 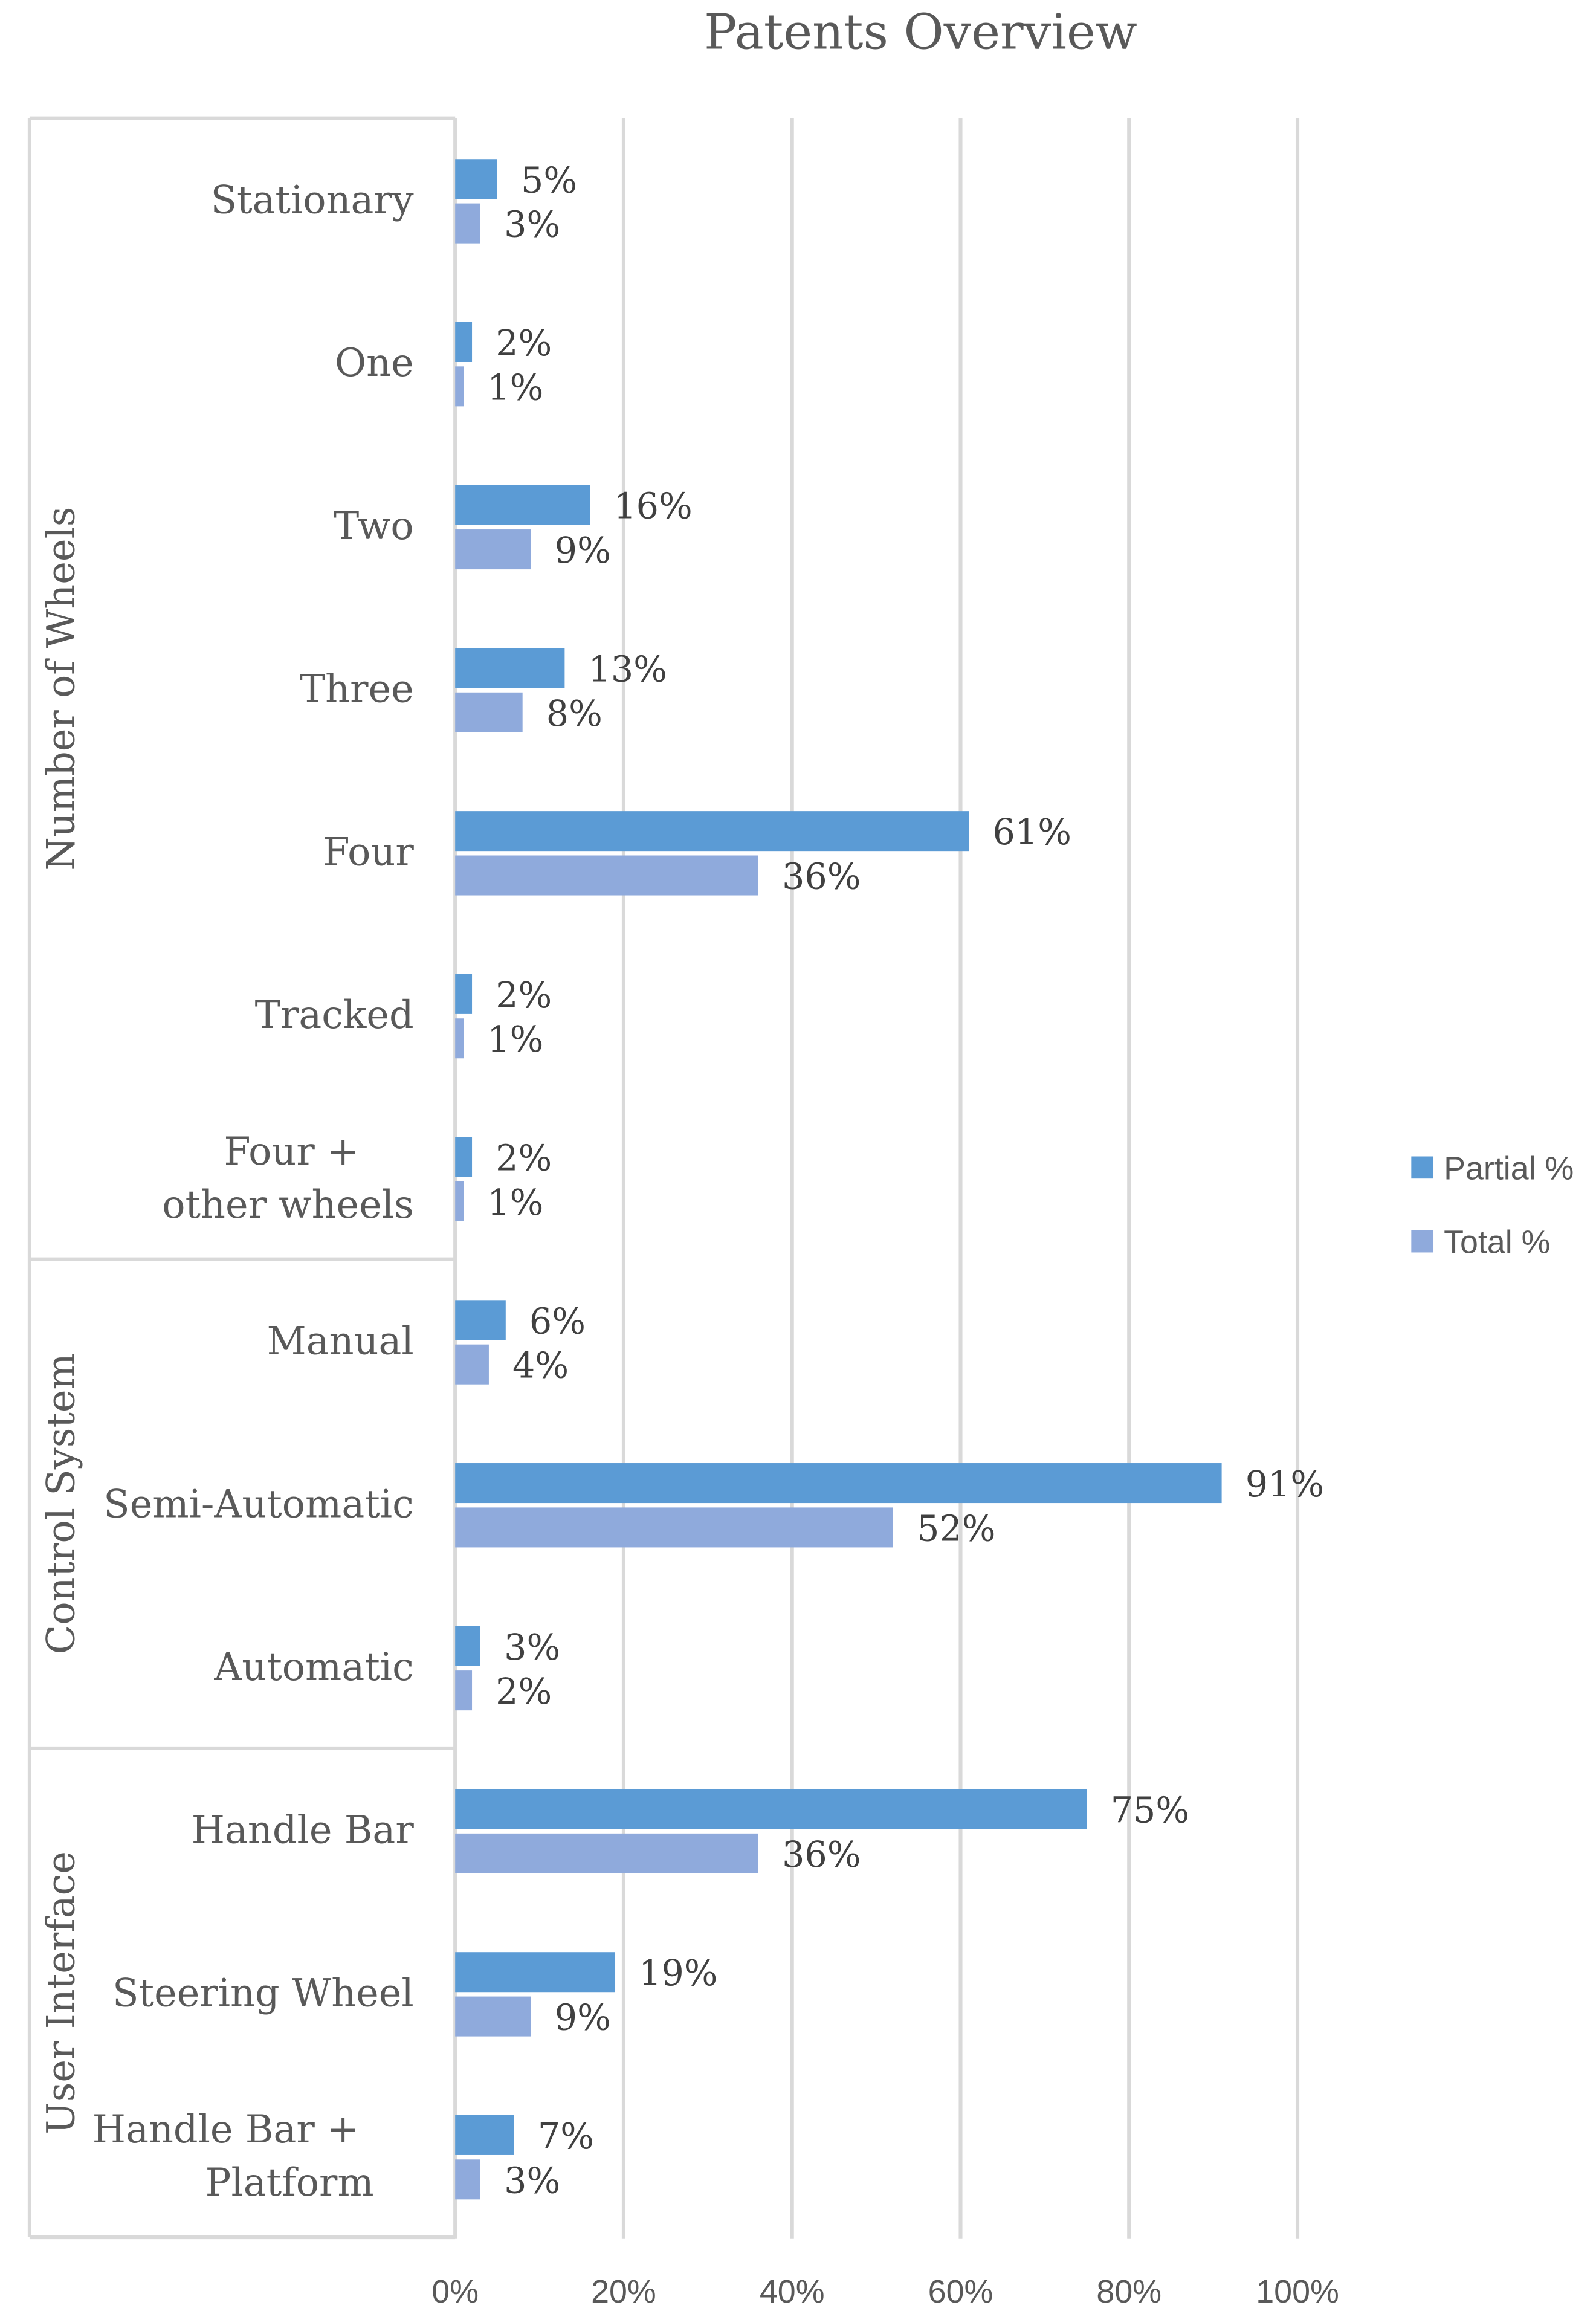 I want to click on data-label: 7%, so click(x=566, y=2136).